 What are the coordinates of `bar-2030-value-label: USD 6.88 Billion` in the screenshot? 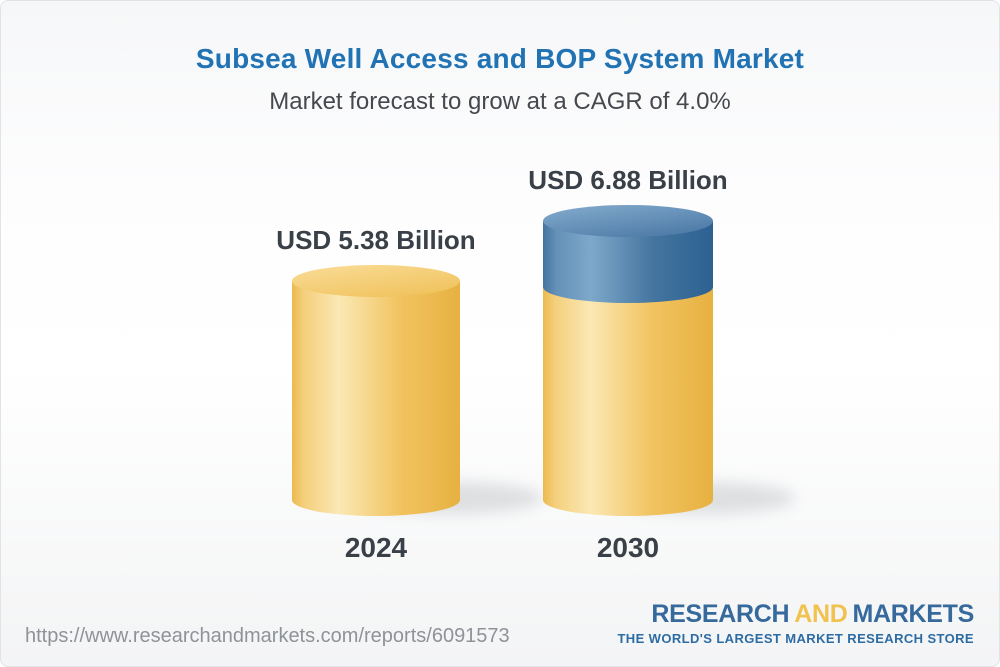 It's located at (628, 180).